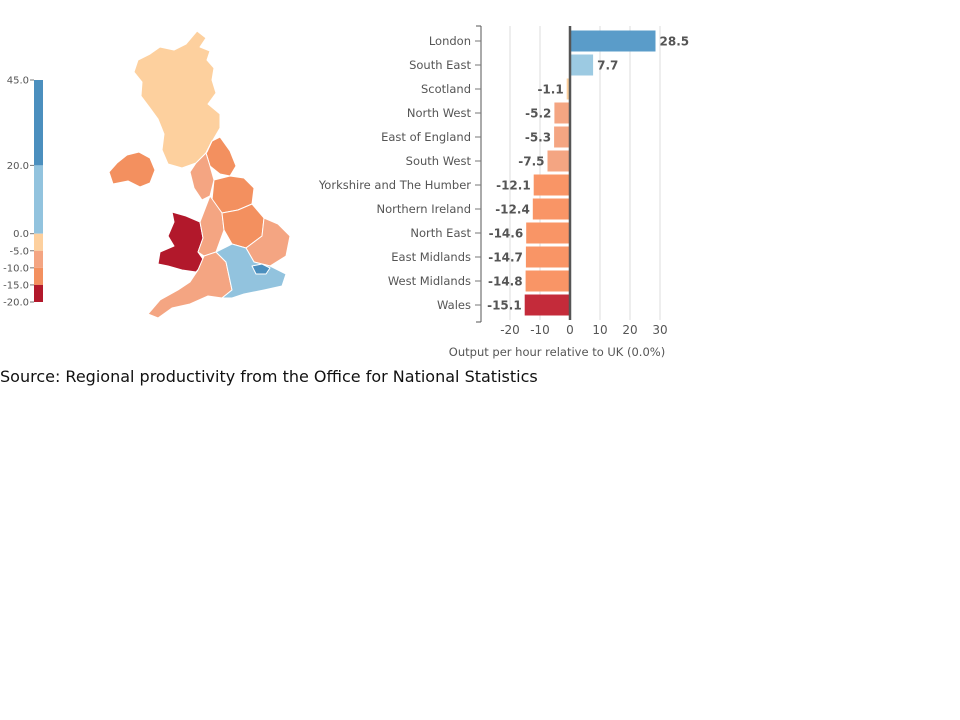 This screenshot has height=720, width=960. Describe the element at coordinates (659, 330) in the screenshot. I see `x-tick-label: 30` at that location.